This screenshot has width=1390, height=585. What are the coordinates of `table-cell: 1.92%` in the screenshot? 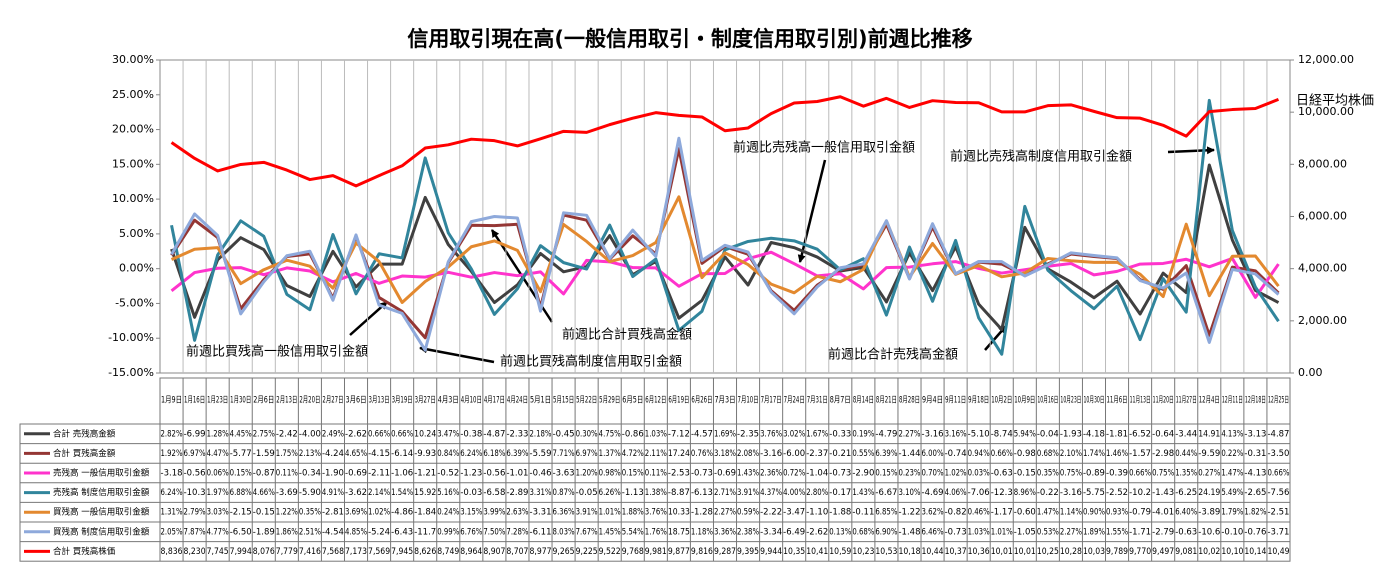 It's located at (172, 454).